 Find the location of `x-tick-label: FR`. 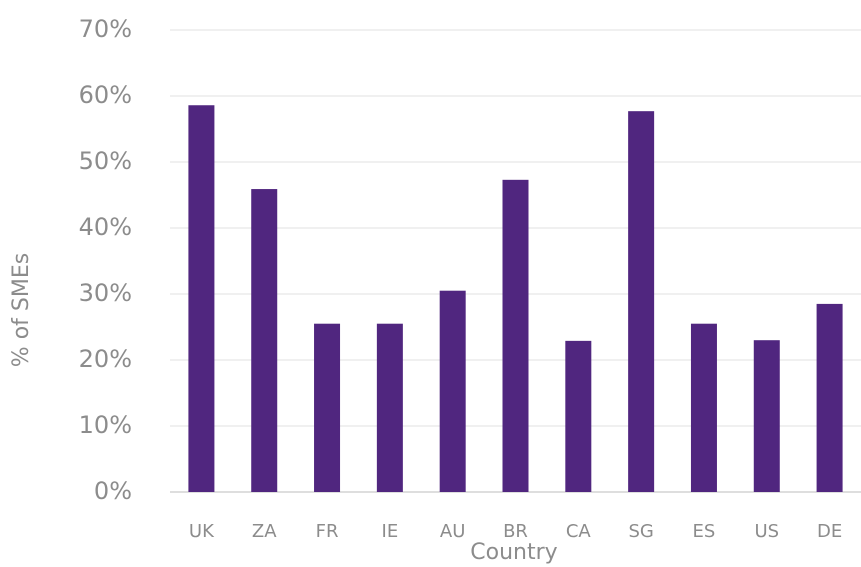

x-tick-label: FR is located at coordinates (327, 531).